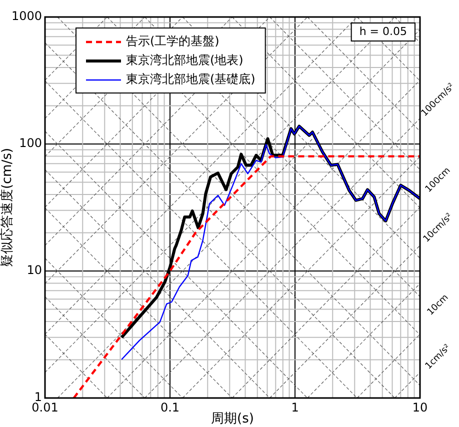 This screenshot has width=459, height=427. Describe the element at coordinates (420, 407) in the screenshot. I see `x-tick-label: 10` at that location.